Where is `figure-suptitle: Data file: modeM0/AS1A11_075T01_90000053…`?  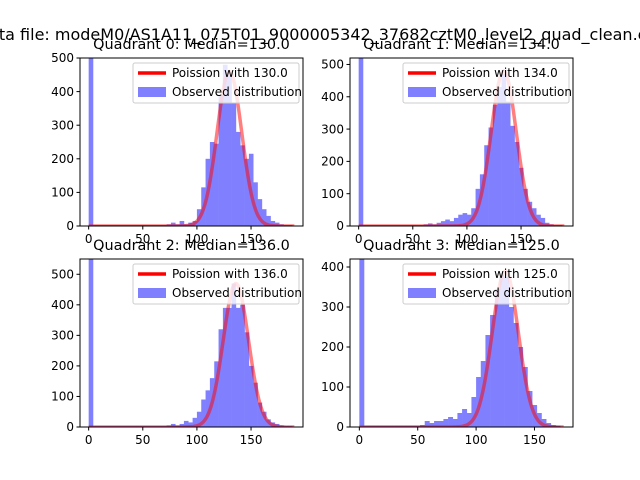 figure-suptitle: Data file: modeM0/AS1A11_075T01_90000053… is located at coordinates (320, 35).